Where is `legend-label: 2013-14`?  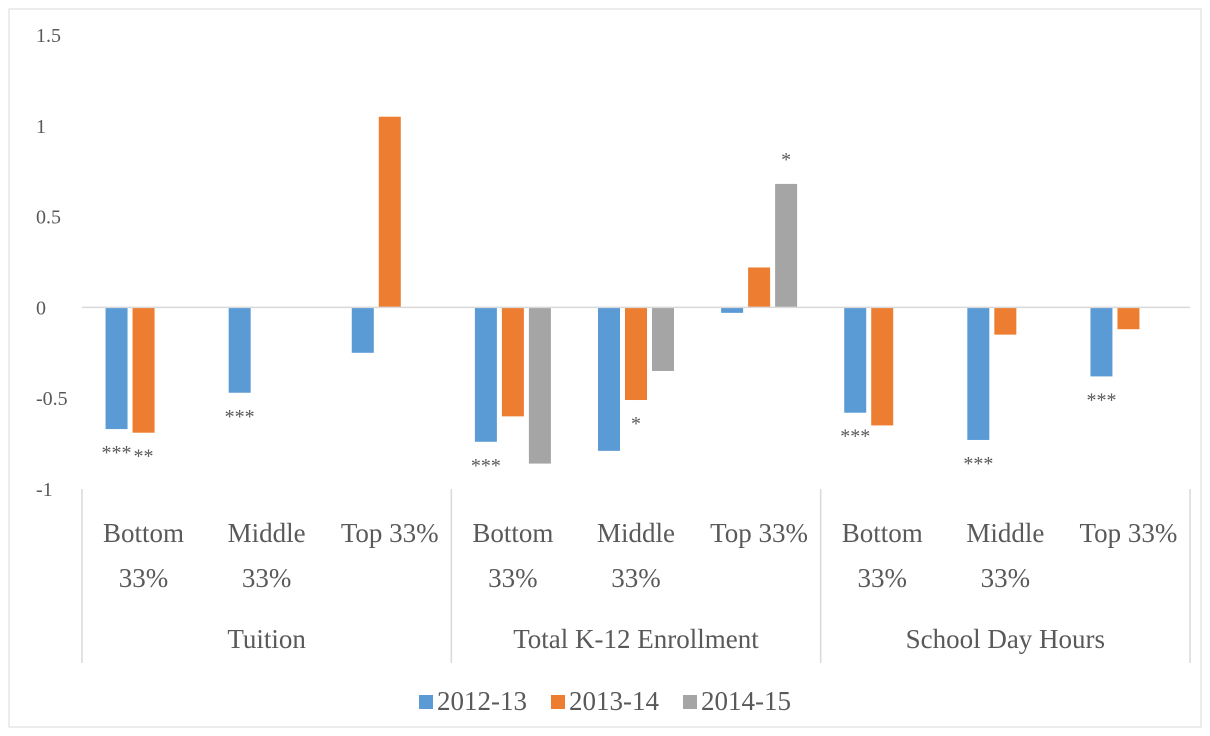 legend-label: 2013-14 is located at coordinates (614, 701).